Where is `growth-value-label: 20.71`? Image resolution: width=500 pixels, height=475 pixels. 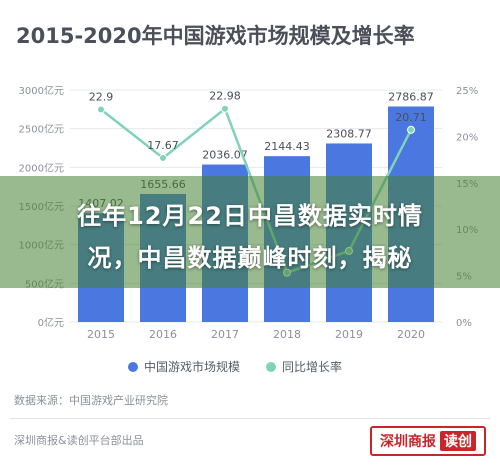 growth-value-label: 20.71 is located at coordinates (411, 117).